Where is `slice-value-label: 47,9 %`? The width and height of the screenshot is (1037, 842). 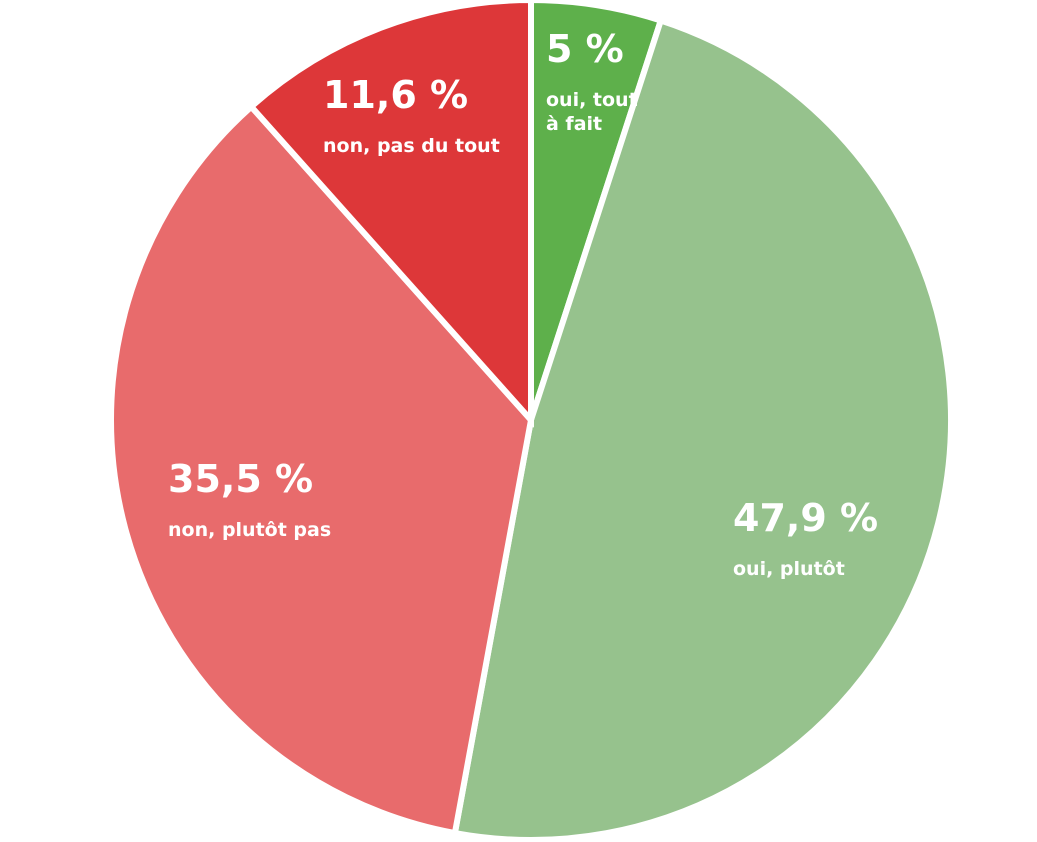 slice-value-label: 47,9 % is located at coordinates (805, 518).